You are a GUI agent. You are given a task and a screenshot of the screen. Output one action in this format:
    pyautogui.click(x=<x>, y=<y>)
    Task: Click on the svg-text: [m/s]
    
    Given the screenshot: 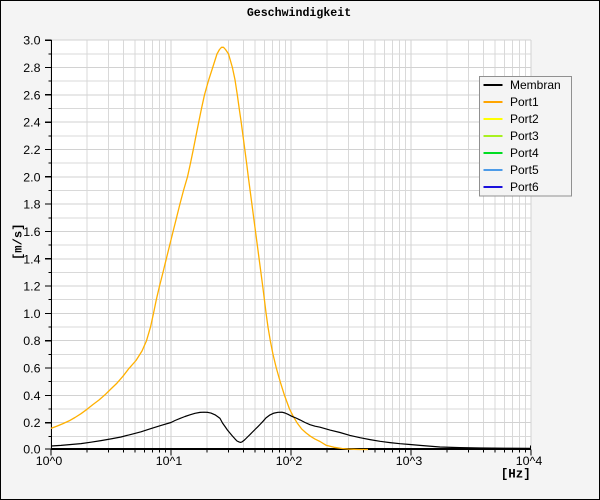 What is the action you would take?
    pyautogui.click(x=19, y=241)
    